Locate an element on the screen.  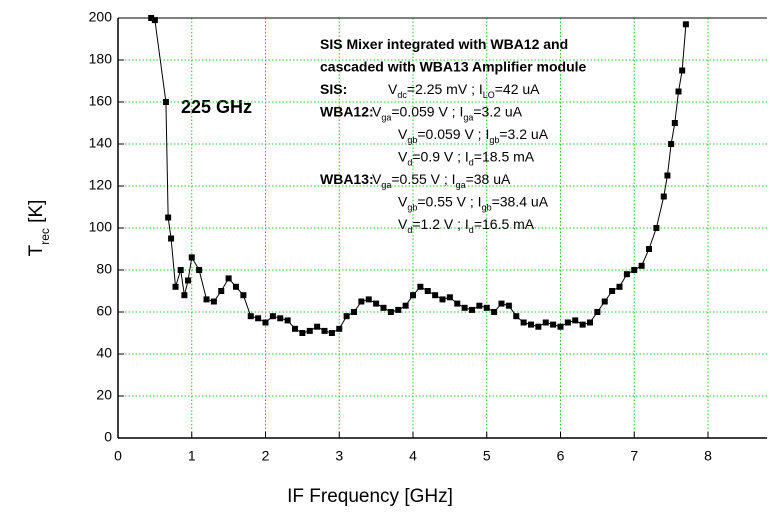
annotation-part: gb is located at coordinates (412, 140).